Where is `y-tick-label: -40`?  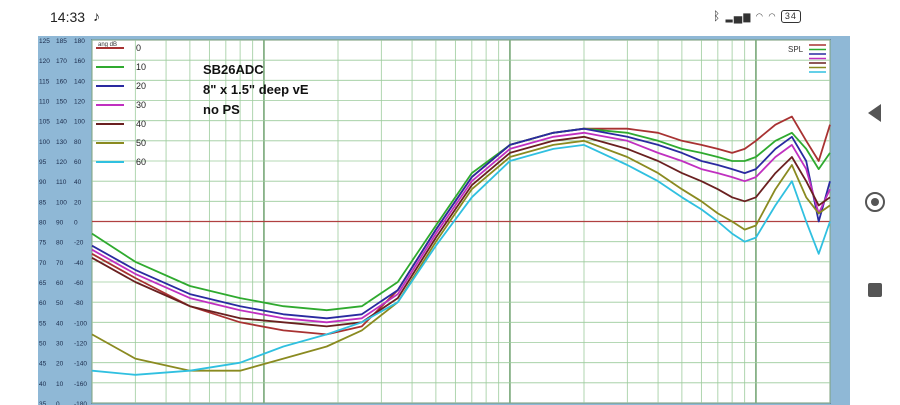
y-tick-label: -40 is located at coordinates (79, 263).